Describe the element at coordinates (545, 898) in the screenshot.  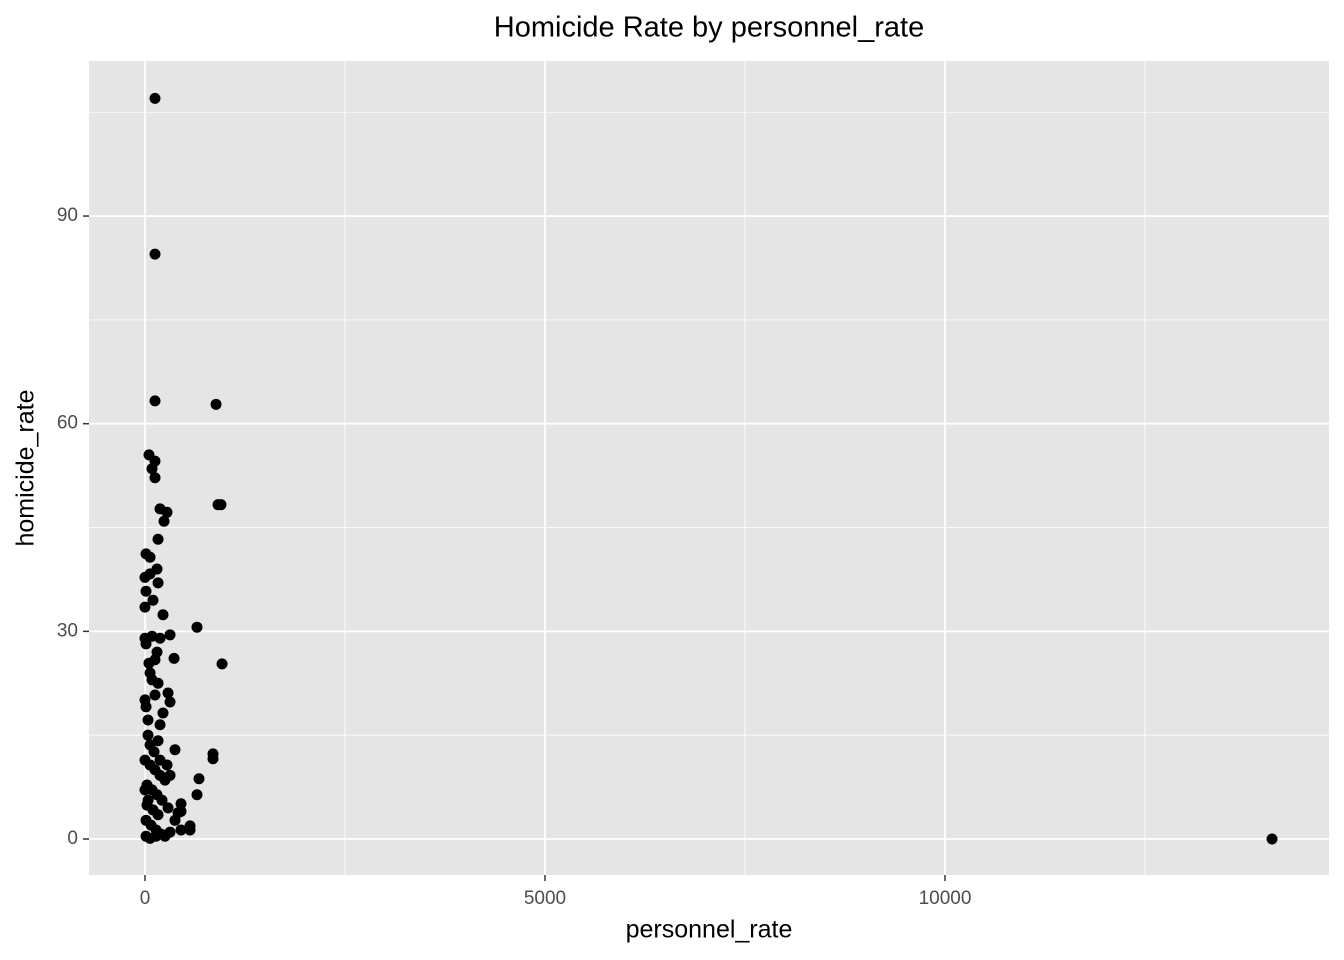
I see `x-tick-label: 5000` at that location.